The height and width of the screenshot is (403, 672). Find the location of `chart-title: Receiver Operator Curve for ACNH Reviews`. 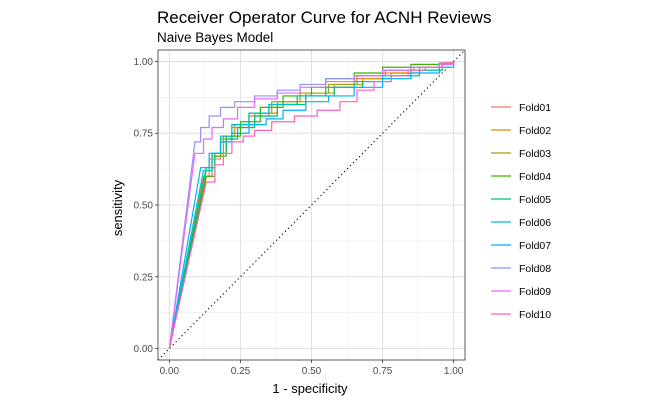

chart-title: Receiver Operator Curve for ACNH Reviews is located at coordinates (324, 17).